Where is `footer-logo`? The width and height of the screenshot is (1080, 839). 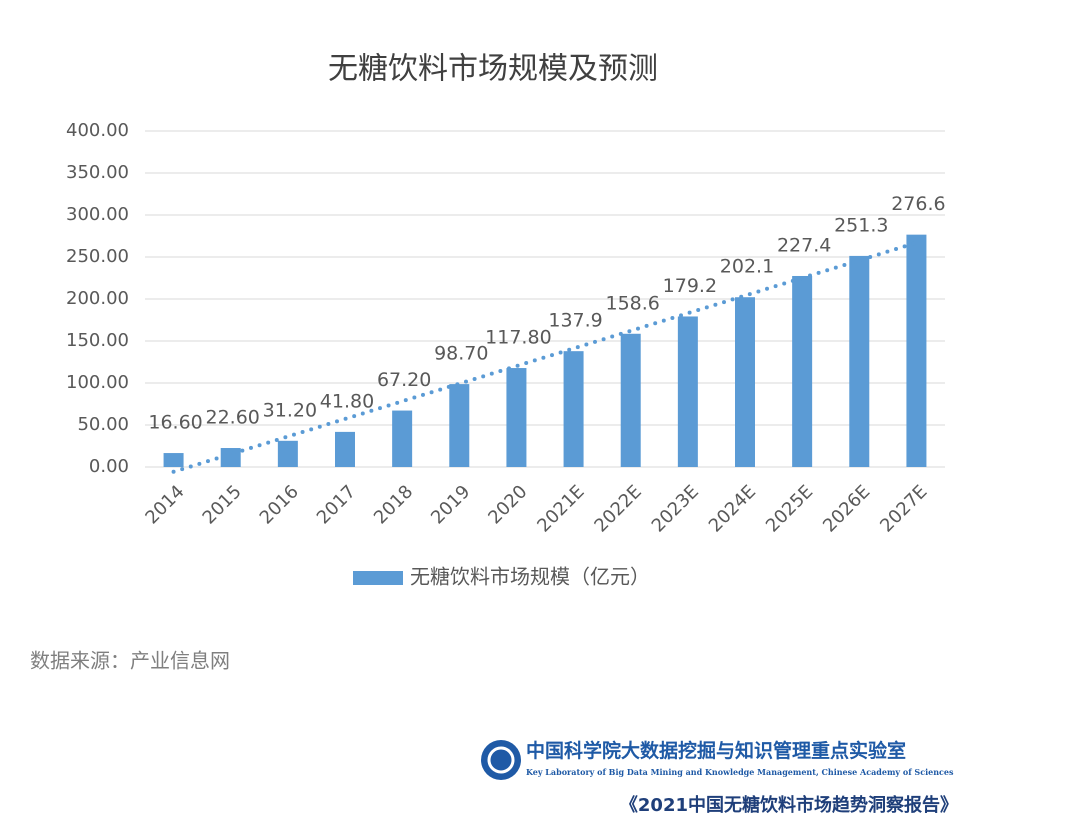
footer-logo is located at coordinates (501, 760).